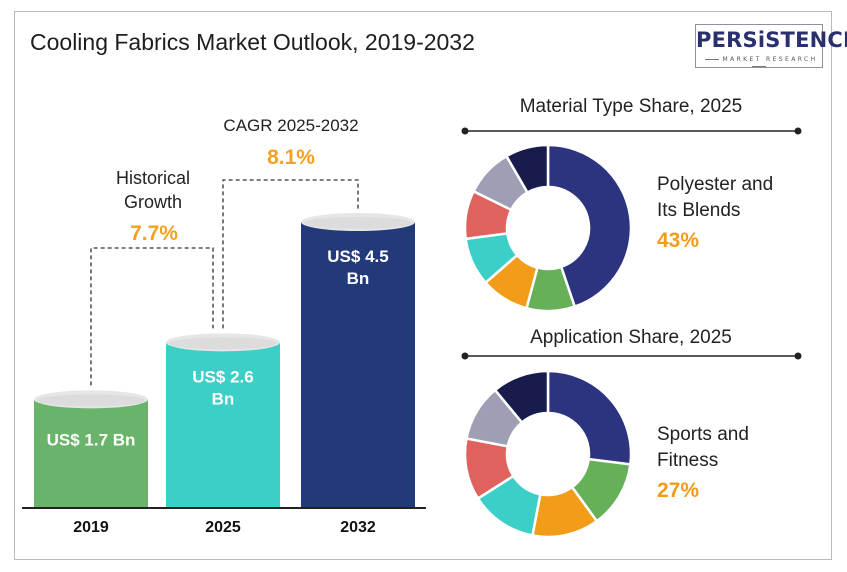 The width and height of the screenshot is (847, 572). I want to click on bar-top-inner-2032, so click(358, 223).